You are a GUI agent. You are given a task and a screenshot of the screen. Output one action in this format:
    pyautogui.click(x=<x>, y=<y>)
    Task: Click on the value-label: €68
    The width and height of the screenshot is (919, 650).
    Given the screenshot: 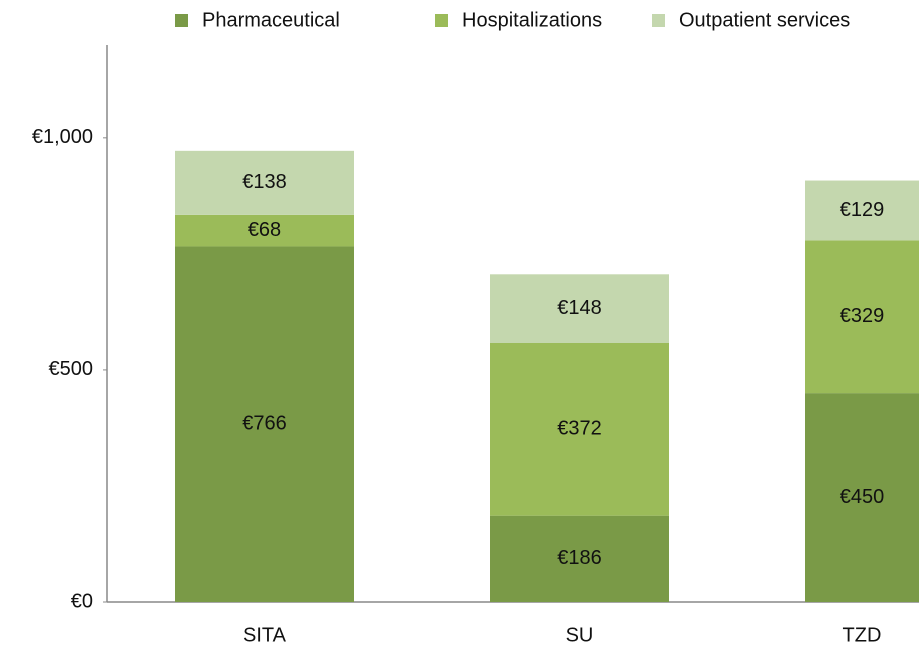 What is the action you would take?
    pyautogui.click(x=264, y=230)
    